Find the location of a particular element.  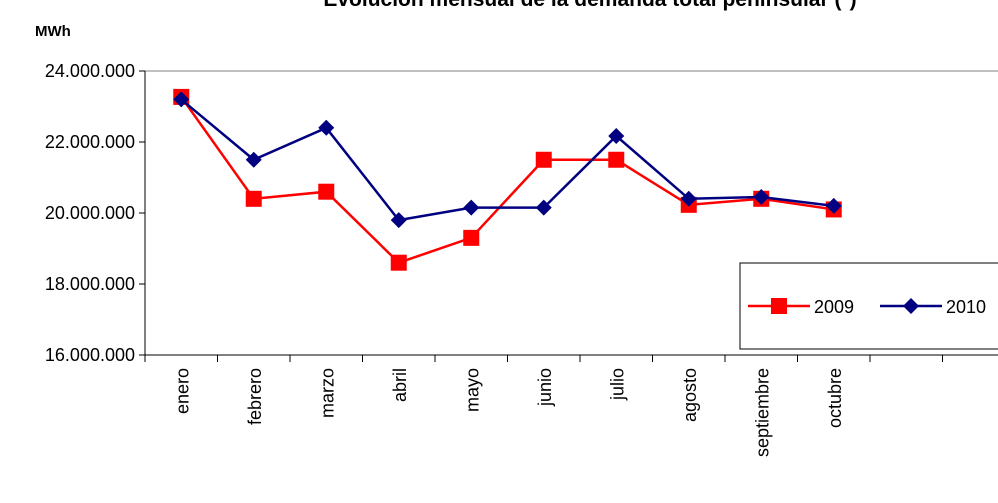

x-tick-label: septiembre is located at coordinates (762, 412).